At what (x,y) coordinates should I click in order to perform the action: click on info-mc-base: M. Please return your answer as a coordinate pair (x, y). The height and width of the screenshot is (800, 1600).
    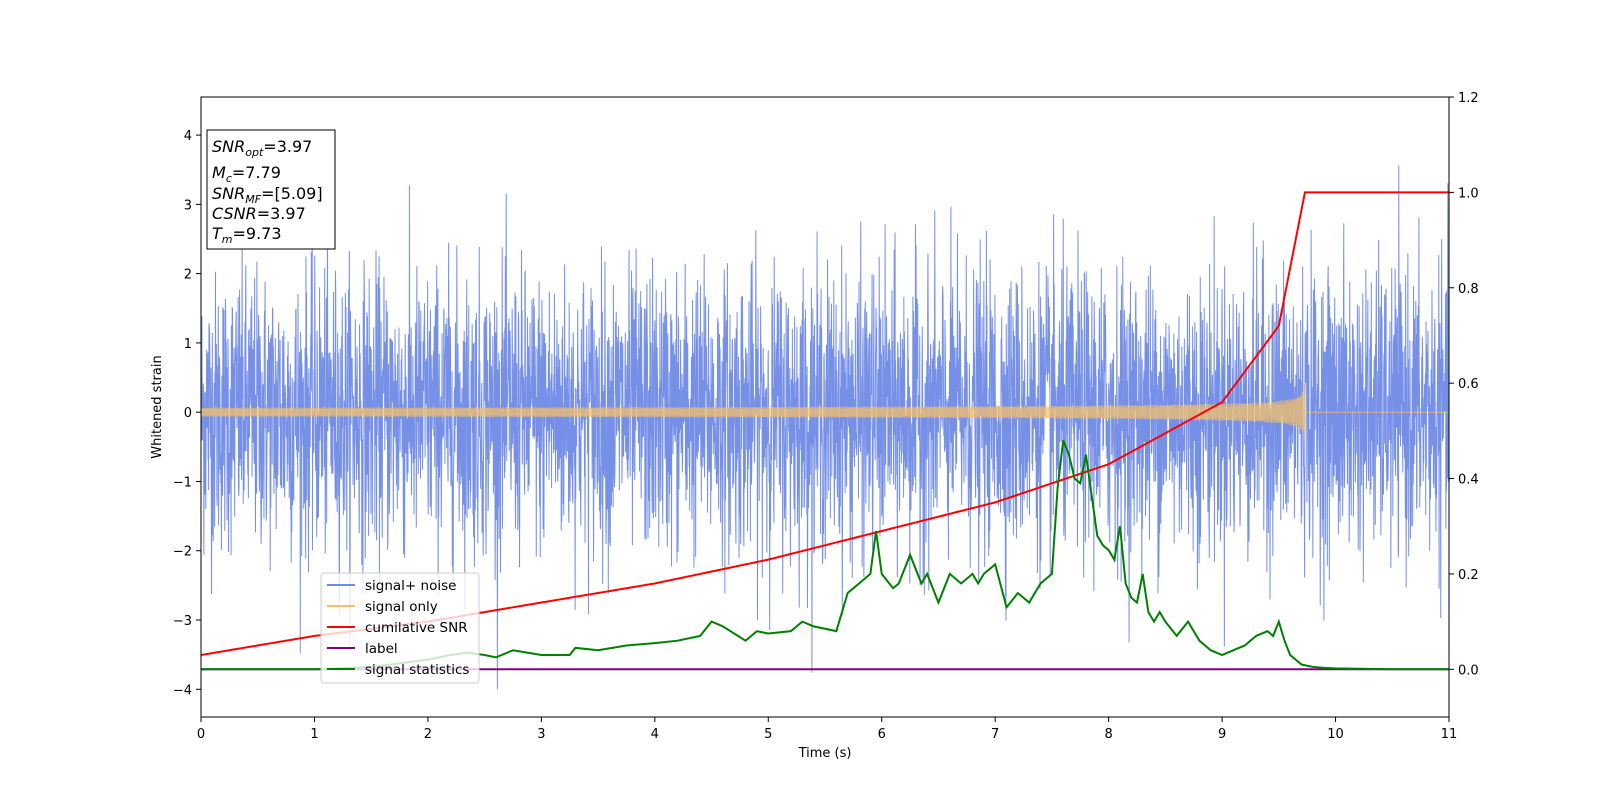
    Looking at the image, I should click on (219, 172).